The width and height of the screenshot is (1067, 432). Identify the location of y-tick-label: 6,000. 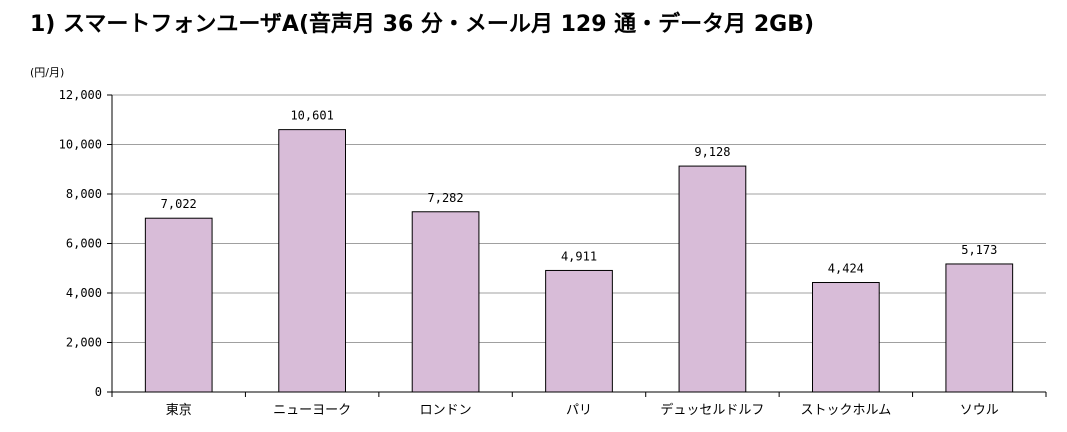
(84, 244).